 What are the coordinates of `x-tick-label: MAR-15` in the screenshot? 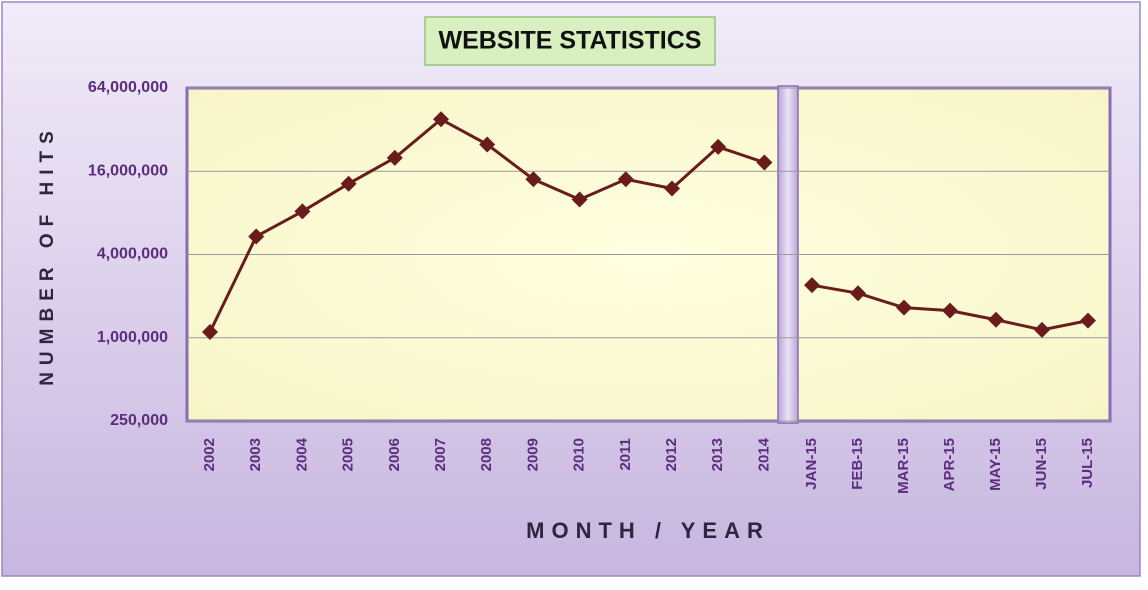 It's located at (903, 466).